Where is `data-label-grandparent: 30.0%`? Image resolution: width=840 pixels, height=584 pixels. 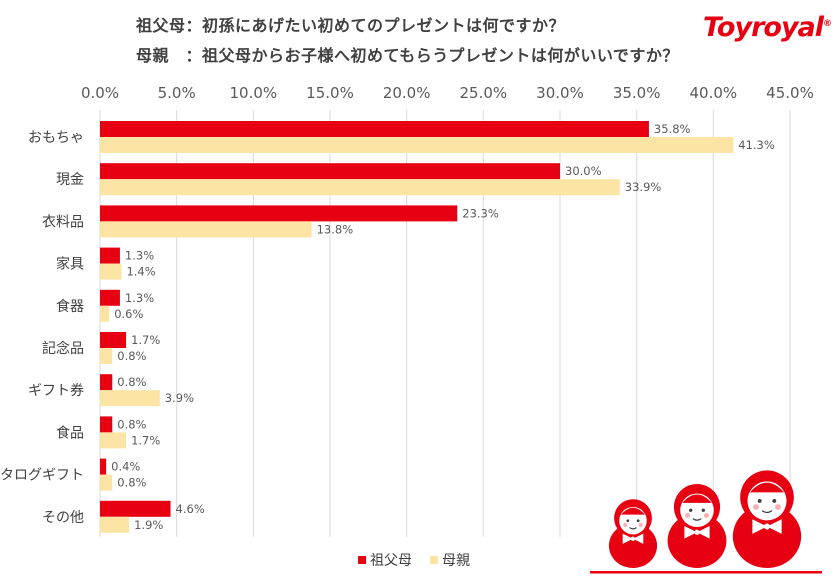
data-label-grandparent: 30.0% is located at coordinates (583, 171).